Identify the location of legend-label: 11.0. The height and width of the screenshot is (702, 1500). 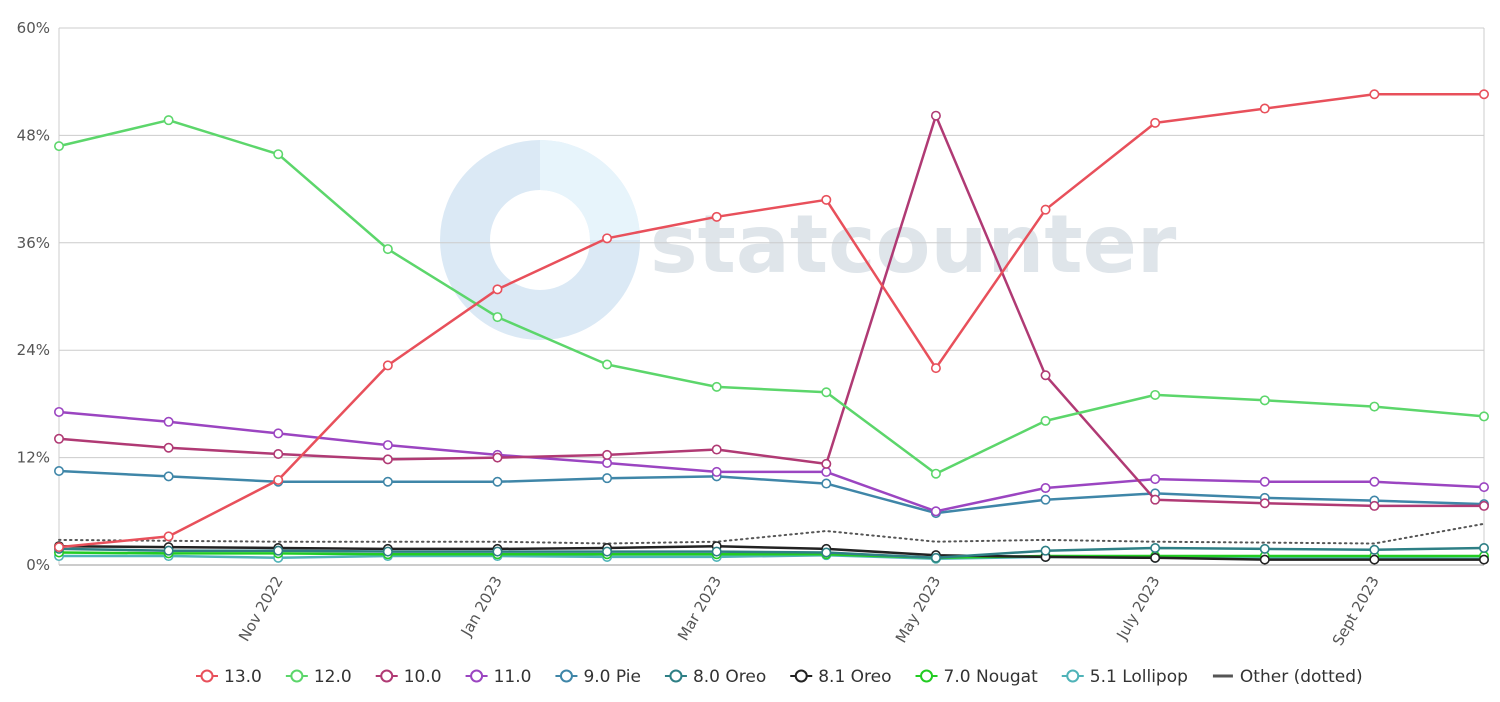
(513, 677).